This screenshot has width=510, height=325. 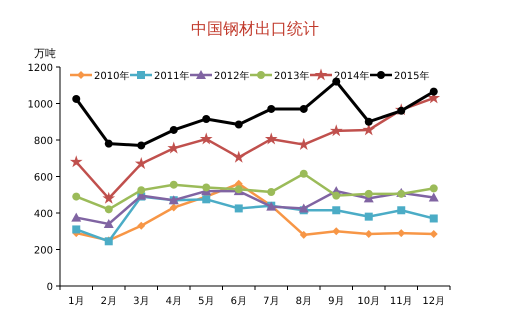 I want to click on legend-label: 2015年, so click(x=412, y=76).